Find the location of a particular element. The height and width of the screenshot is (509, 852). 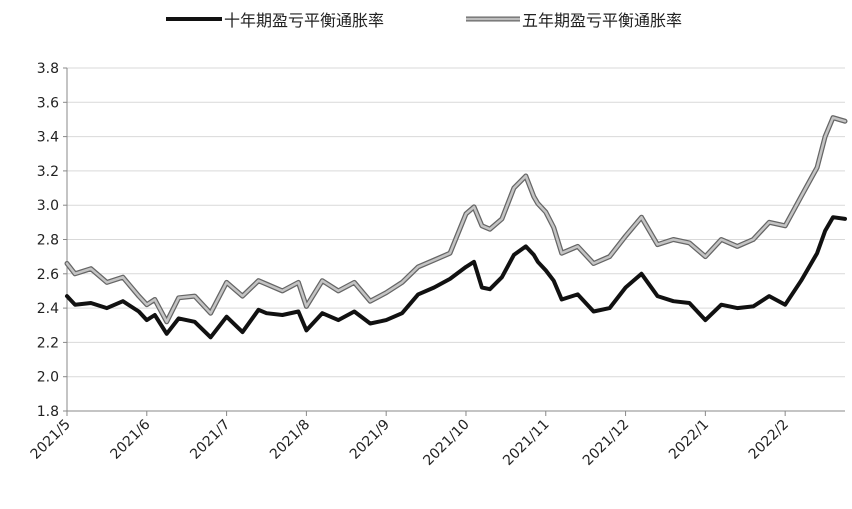

x-tick-label: 2021/10 is located at coordinates (446, 443).